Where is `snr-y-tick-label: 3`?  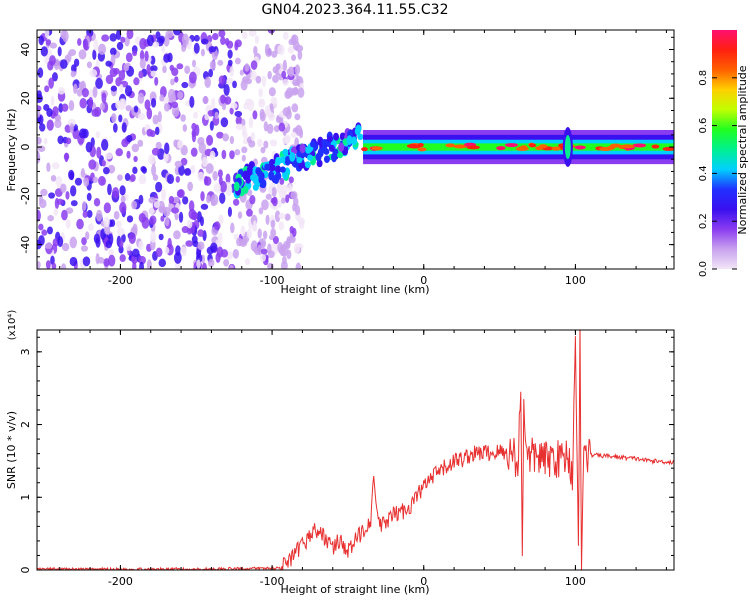 snr-y-tick-label: 3 is located at coordinates (25, 351).